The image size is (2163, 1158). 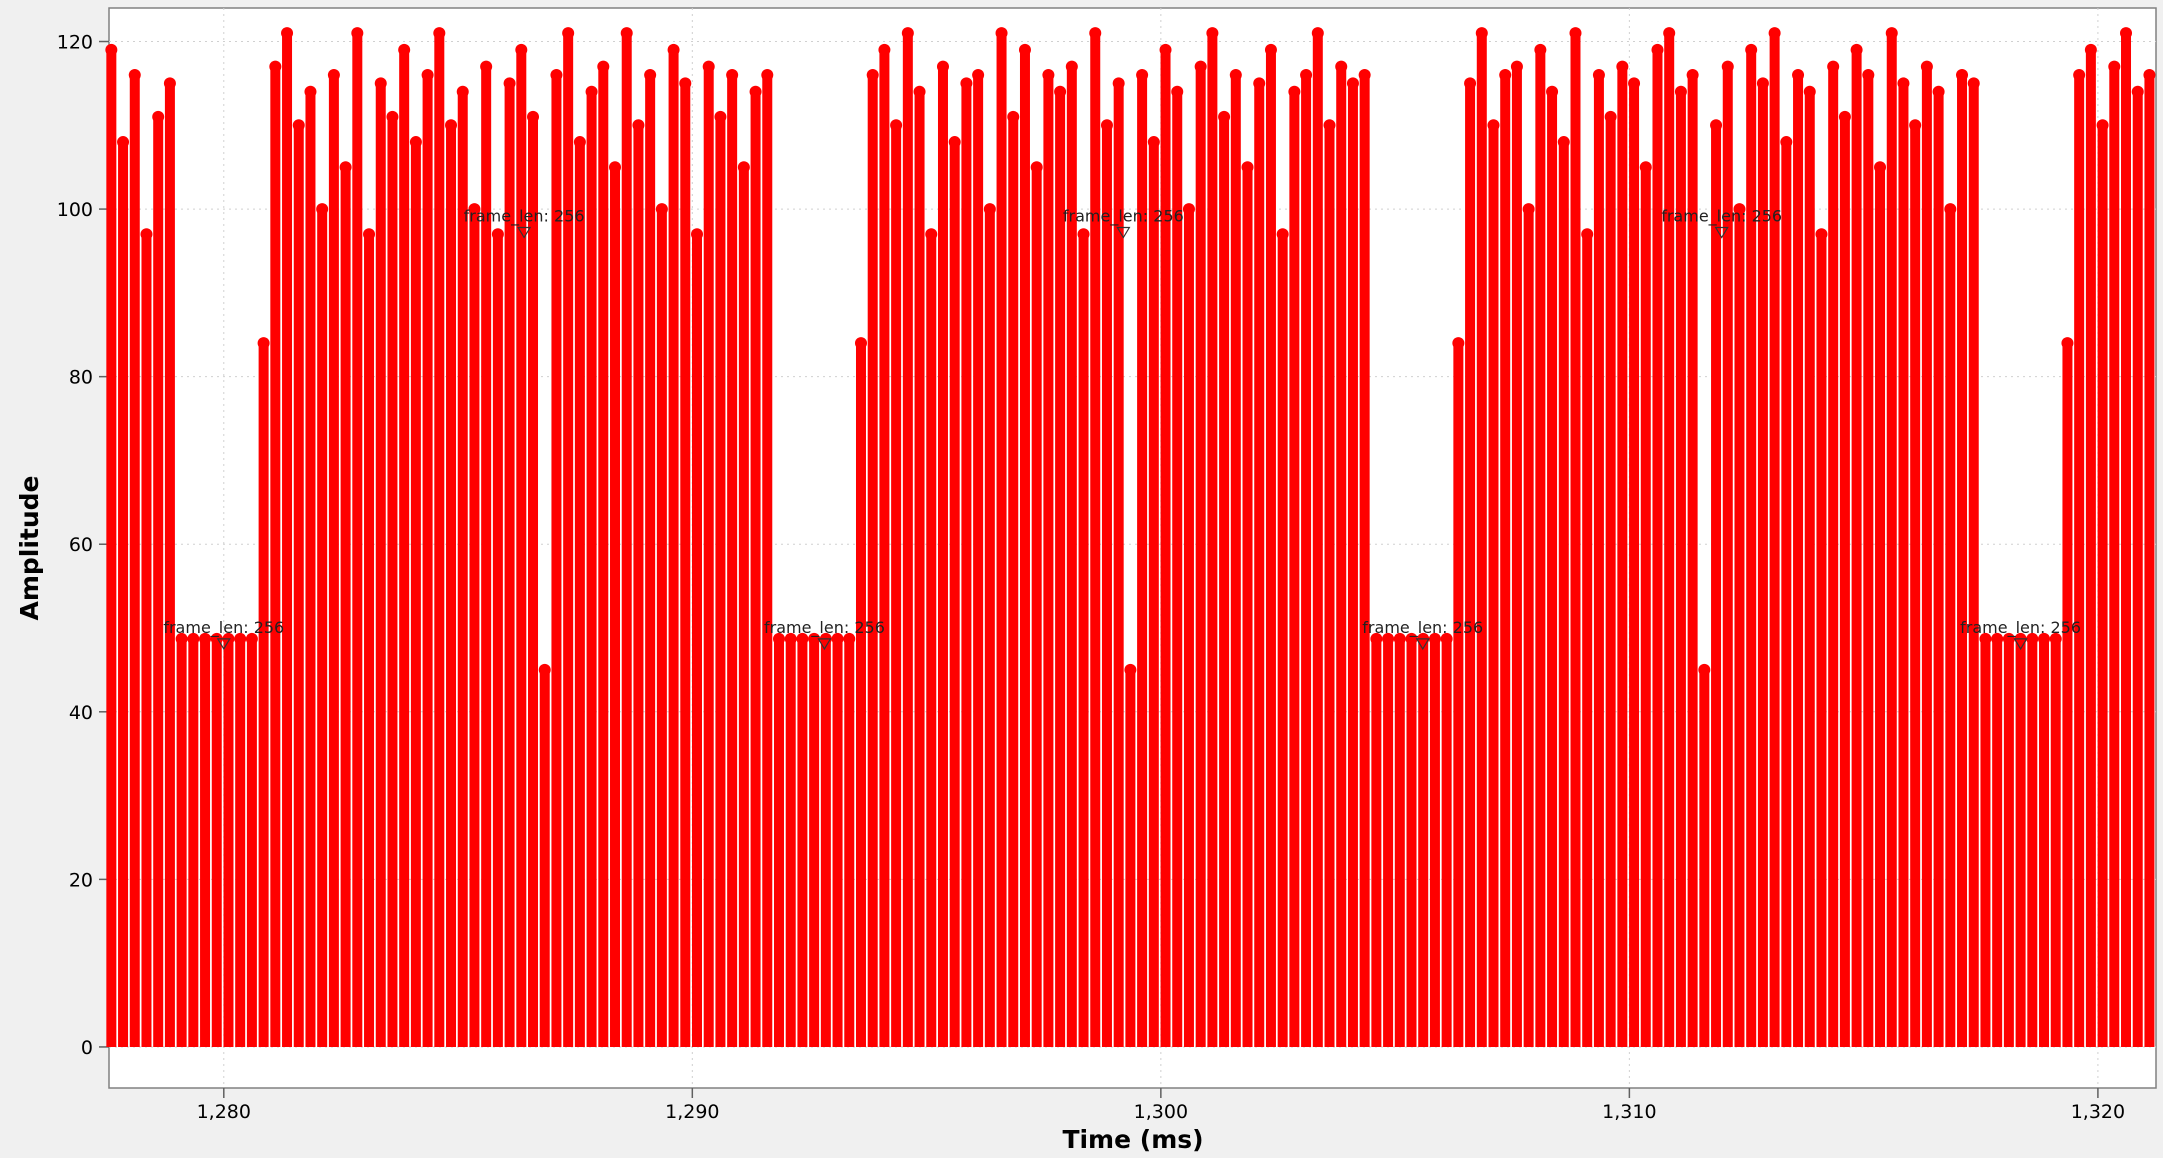 I want to click on y-tick-label: 80, so click(x=81, y=378).